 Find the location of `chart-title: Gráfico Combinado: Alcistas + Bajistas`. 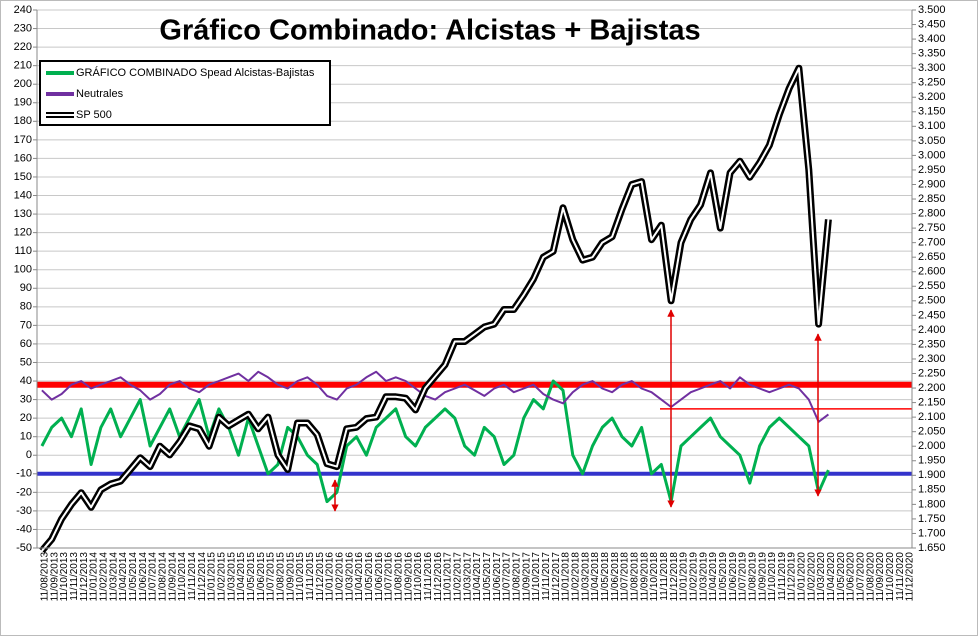

chart-title: Gráfico Combinado: Alcistas + Bajistas is located at coordinates (429, 31).